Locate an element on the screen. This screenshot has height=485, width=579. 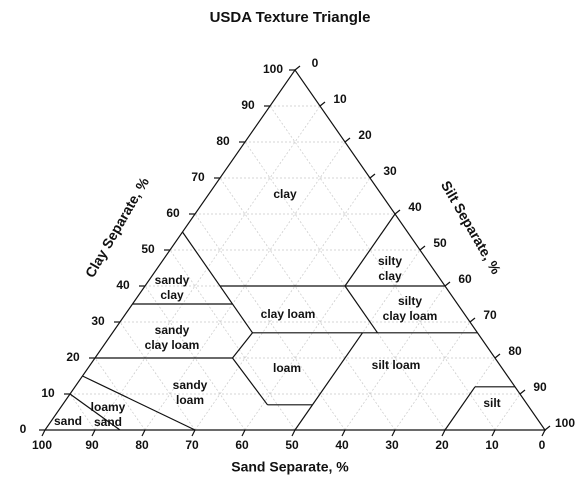
silt-tick-label: 60 is located at coordinates (465, 279).